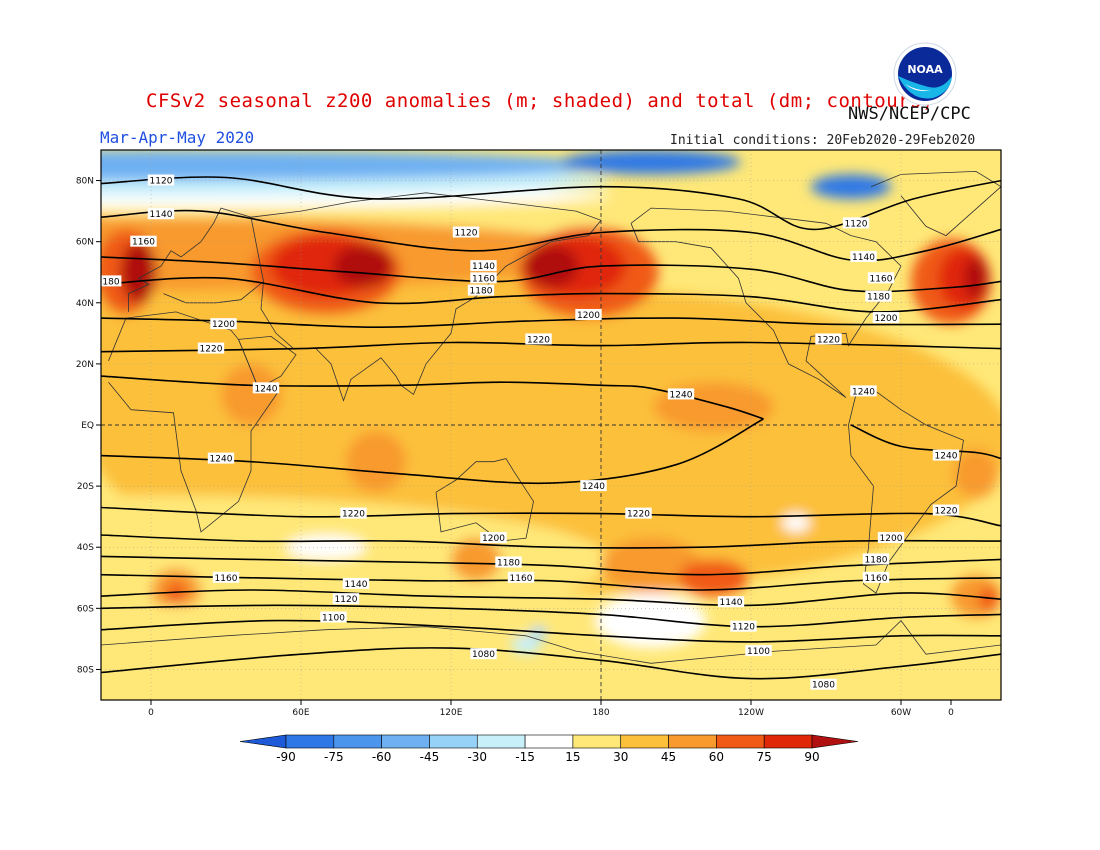 This screenshot has width=1100, height=850. Describe the element at coordinates (333, 617) in the screenshot. I see `contour-label: 1100` at that location.